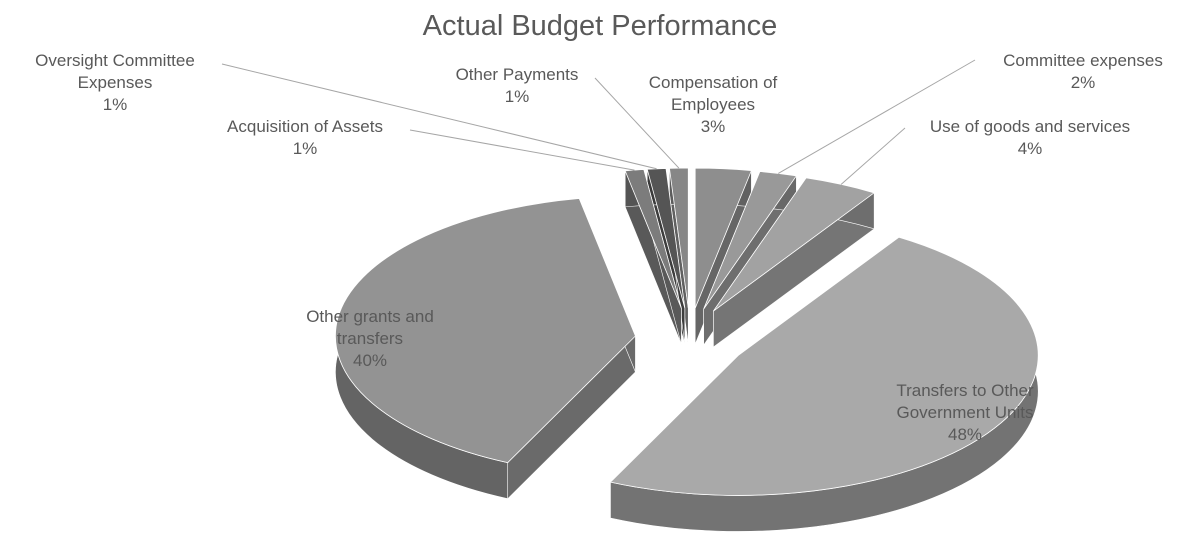 The width and height of the screenshot is (1200, 558). I want to click on data-label: Use of goods and services 4%, so click(1030, 138).